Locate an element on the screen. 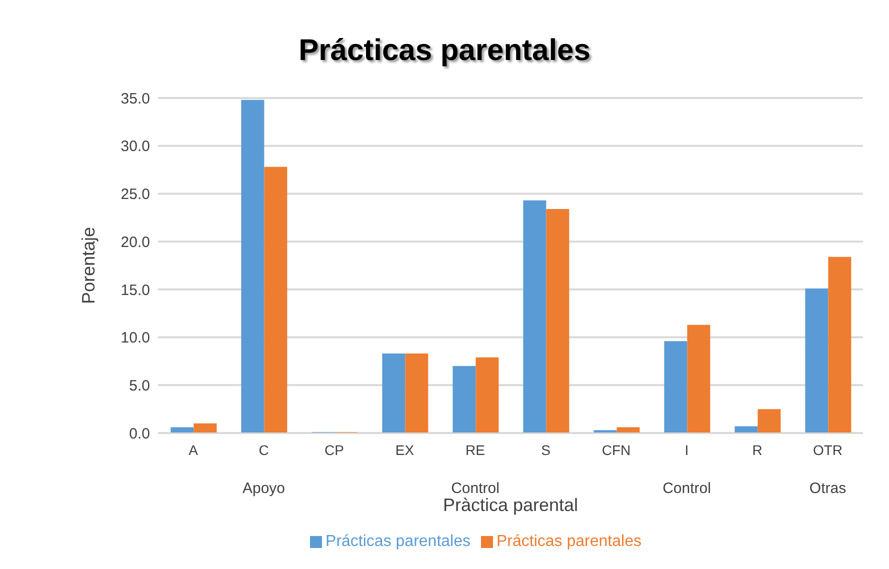  y-tick-label: 30.0 is located at coordinates (135, 147).